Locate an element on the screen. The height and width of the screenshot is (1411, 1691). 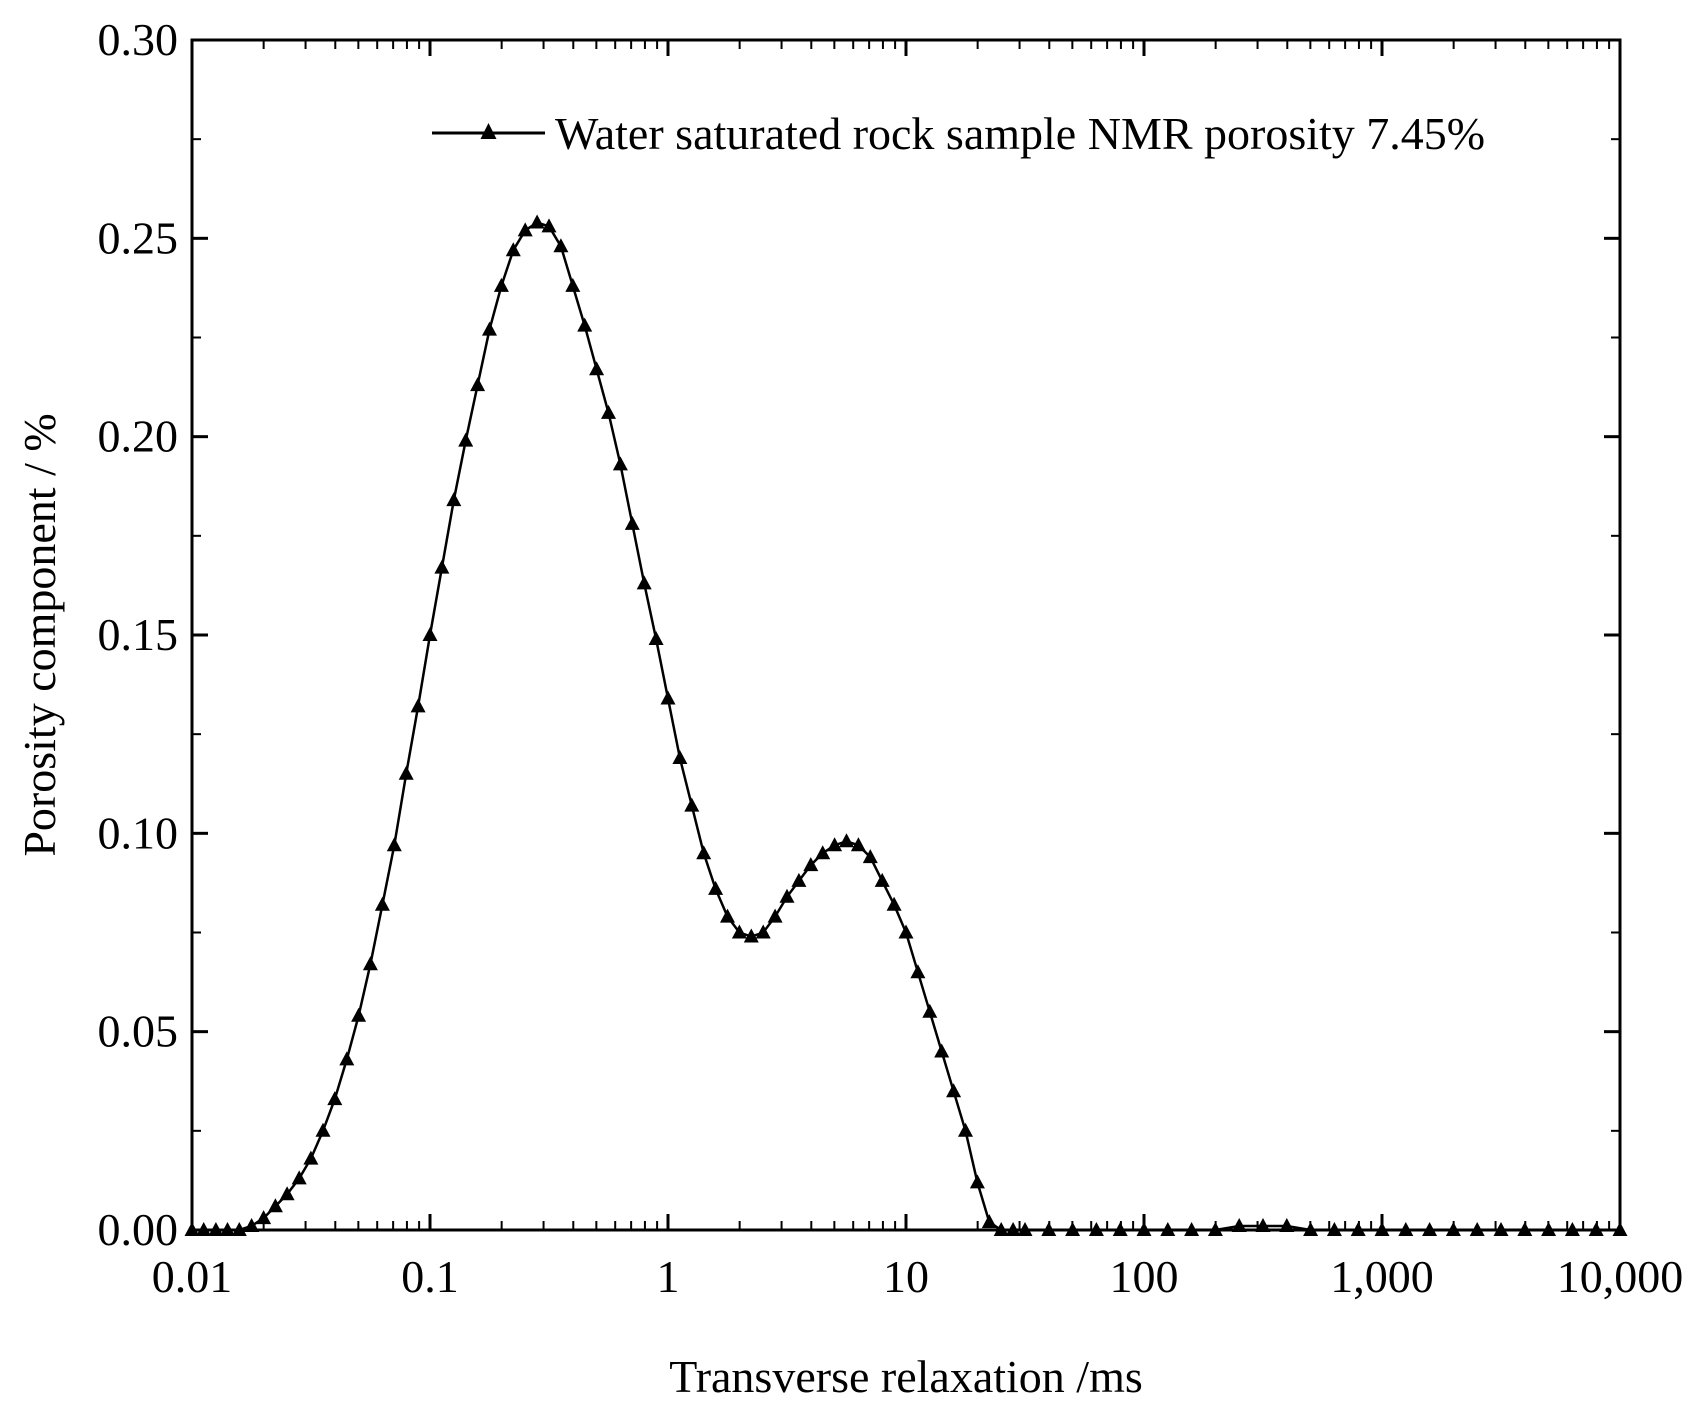
y-tick-label: 0.00 is located at coordinates (138, 1229).